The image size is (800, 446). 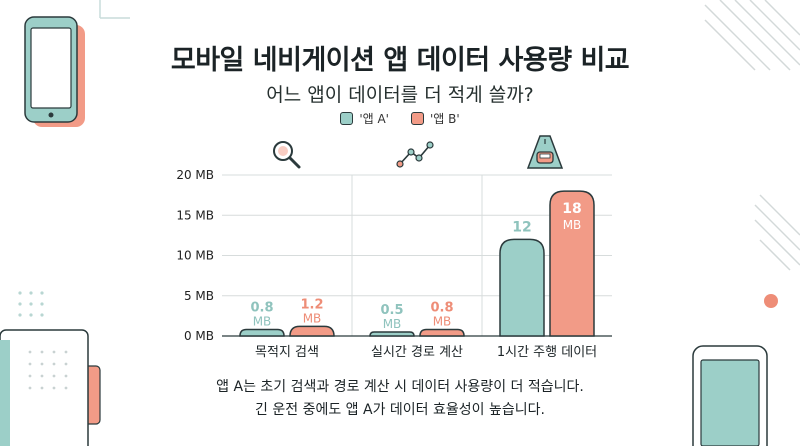 I want to click on coral-dot, so click(x=771, y=301).